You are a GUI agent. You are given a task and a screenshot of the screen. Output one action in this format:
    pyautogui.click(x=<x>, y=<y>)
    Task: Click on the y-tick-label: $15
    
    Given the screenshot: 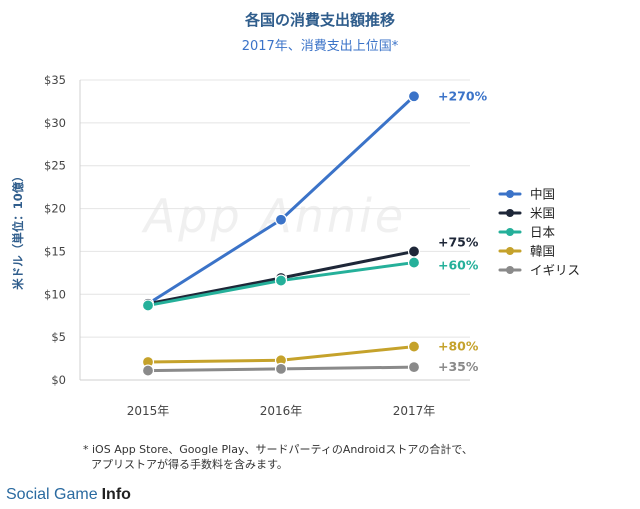 What is the action you would take?
    pyautogui.click(x=55, y=251)
    